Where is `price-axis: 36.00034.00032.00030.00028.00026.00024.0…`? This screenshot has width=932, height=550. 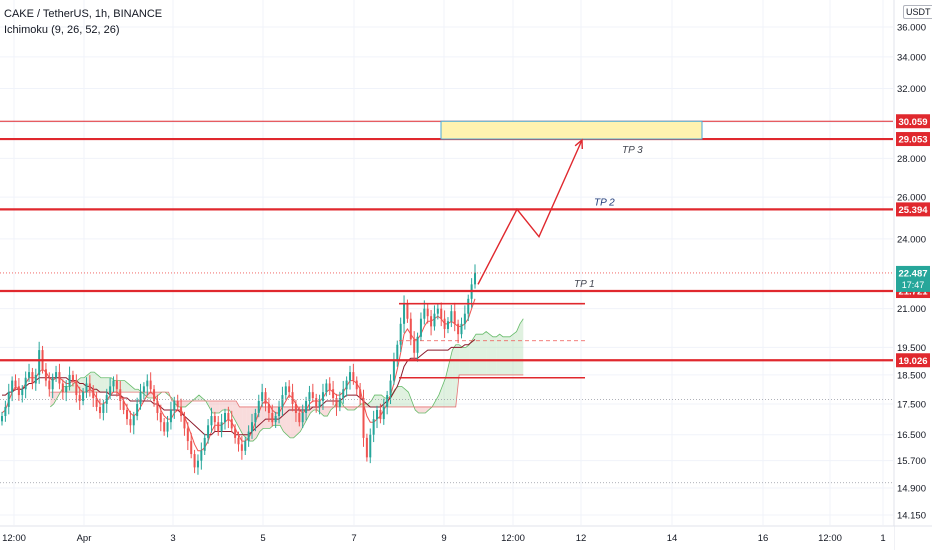
price-axis: 36.00034.00032.00030.00028.00026.00024.0… is located at coordinates (912, 275).